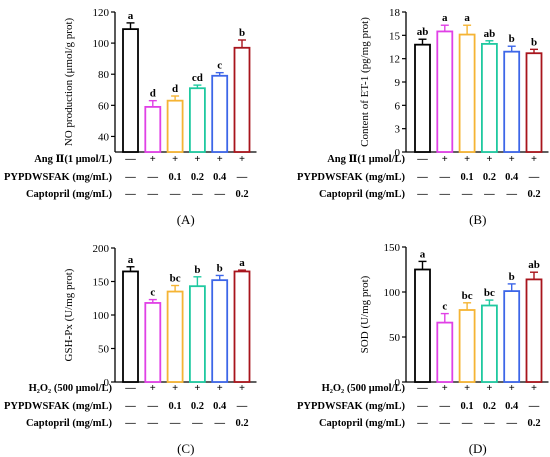 The image size is (550, 457). I want to click on panel-label: (A), so click(186, 219).